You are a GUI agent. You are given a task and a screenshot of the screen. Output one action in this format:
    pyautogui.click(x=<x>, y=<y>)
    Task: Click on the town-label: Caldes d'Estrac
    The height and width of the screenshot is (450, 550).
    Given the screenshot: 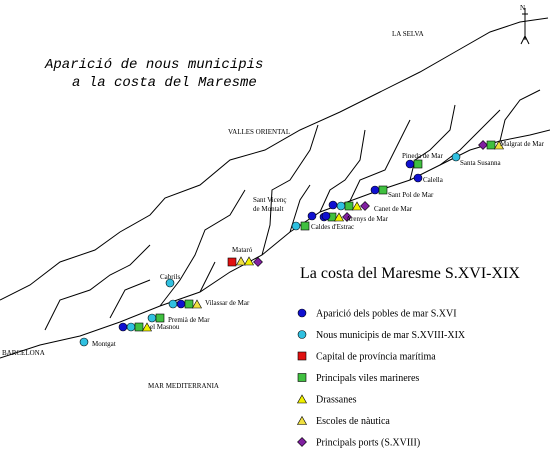 What is the action you would take?
    pyautogui.click(x=332, y=227)
    